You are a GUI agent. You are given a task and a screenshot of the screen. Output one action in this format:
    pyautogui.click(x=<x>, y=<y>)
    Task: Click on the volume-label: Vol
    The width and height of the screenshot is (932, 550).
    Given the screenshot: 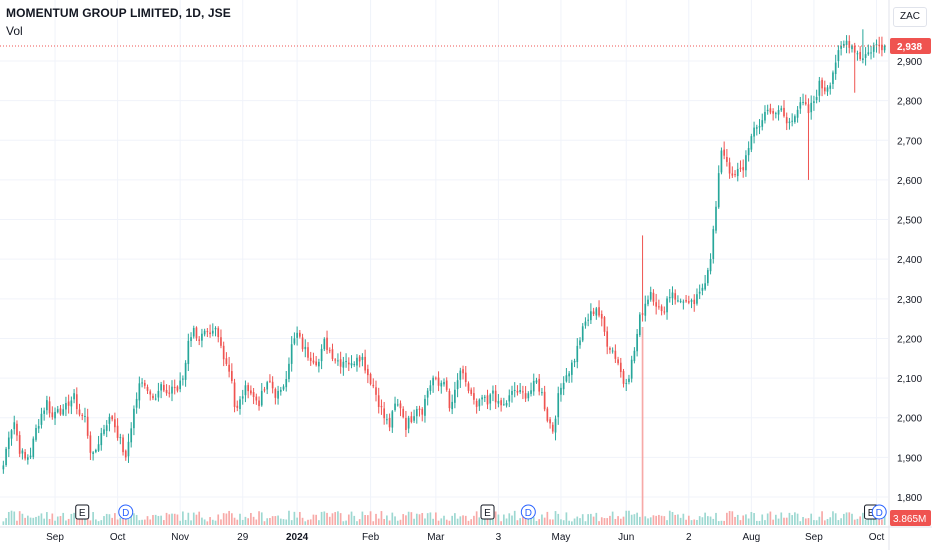 What is the action you would take?
    pyautogui.click(x=14, y=31)
    